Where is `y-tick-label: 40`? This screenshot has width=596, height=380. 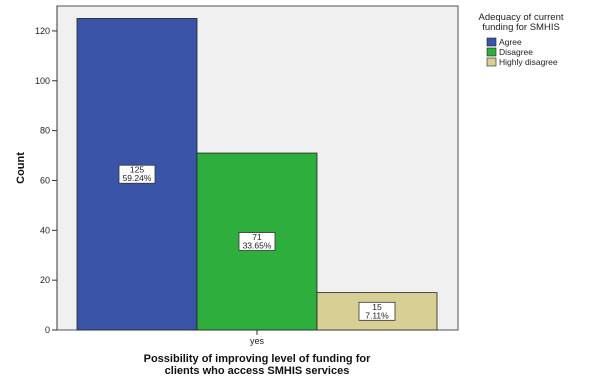 y-tick-label: 40 is located at coordinates (45, 230).